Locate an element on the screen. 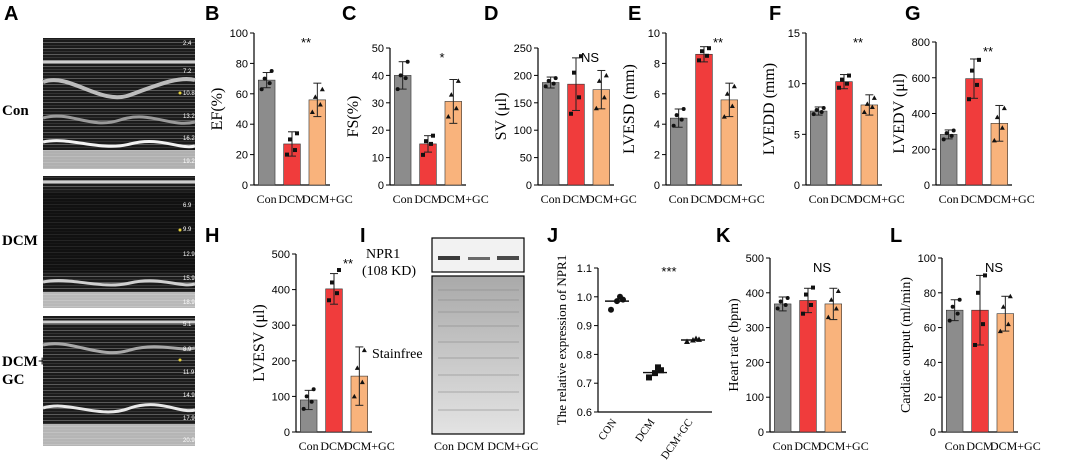 The image size is (1065, 468). y-tick-label-l: 60 is located at coordinates (930, 329).